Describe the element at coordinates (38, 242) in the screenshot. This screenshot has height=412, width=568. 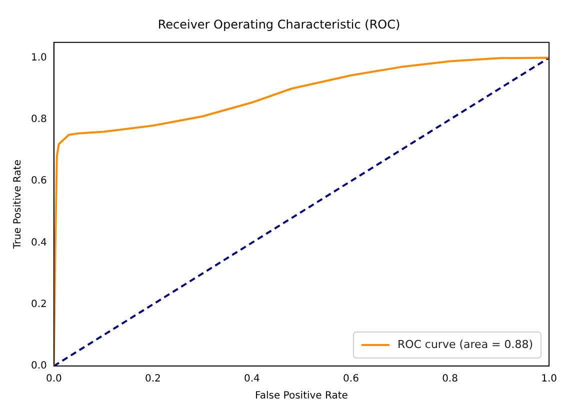
I see `y-tick-label: 0.4` at that location.